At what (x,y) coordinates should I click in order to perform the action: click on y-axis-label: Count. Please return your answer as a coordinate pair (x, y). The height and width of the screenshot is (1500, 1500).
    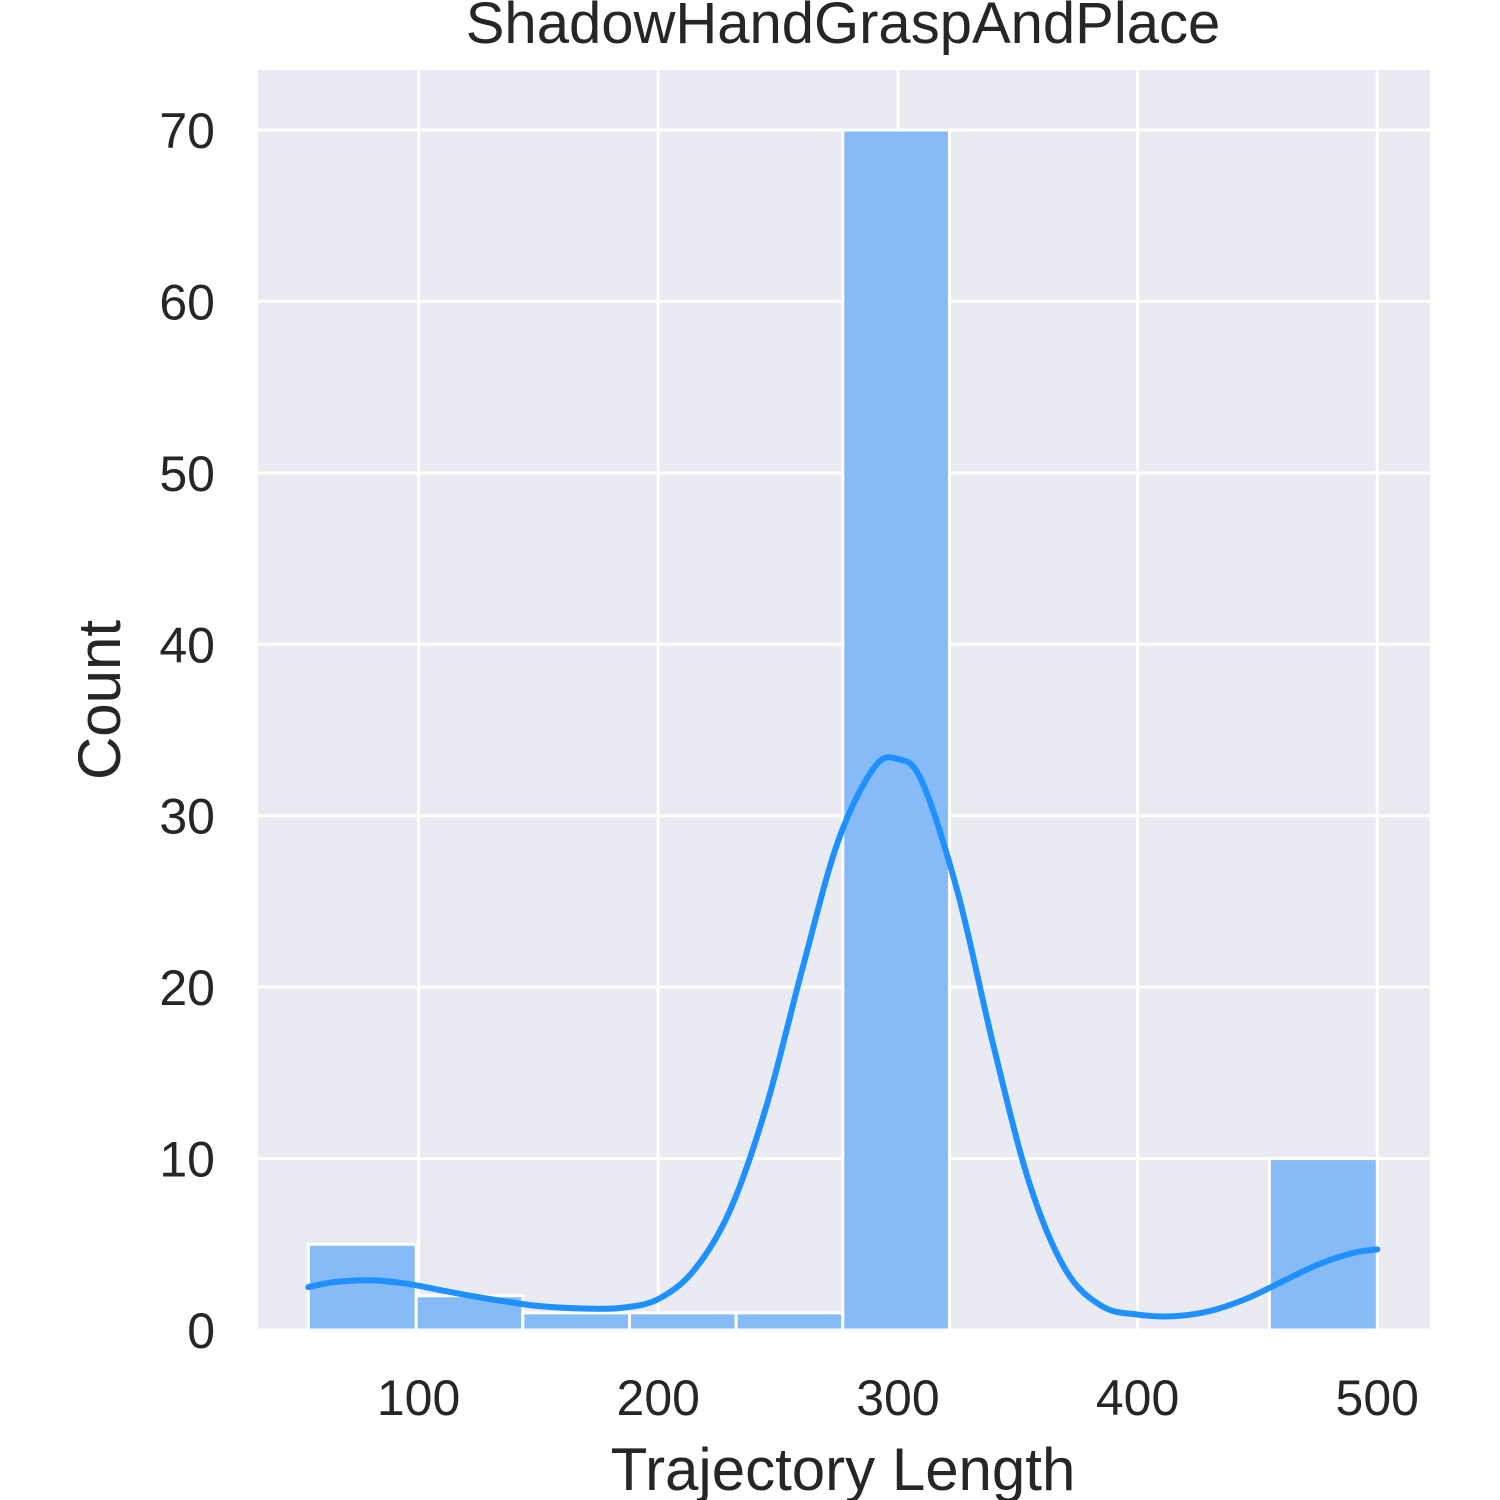
    Looking at the image, I should click on (99, 700).